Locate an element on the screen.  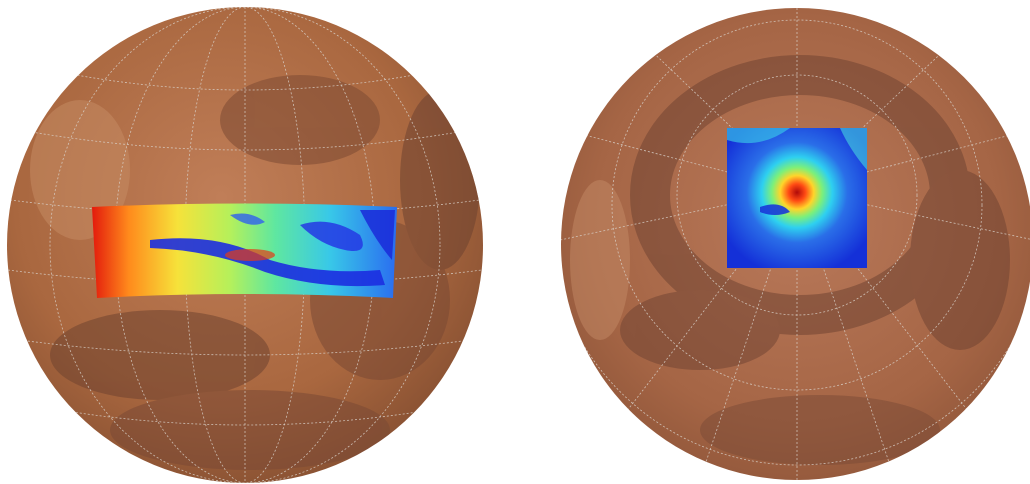
data-overlay-square is located at coordinates (797, 198).